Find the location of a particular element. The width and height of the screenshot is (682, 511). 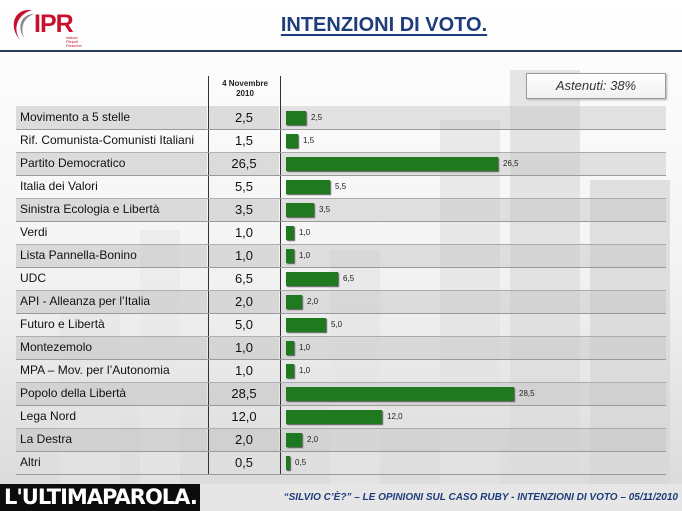

table-row: Verdi 1,0 1,0 is located at coordinates (341, 233).